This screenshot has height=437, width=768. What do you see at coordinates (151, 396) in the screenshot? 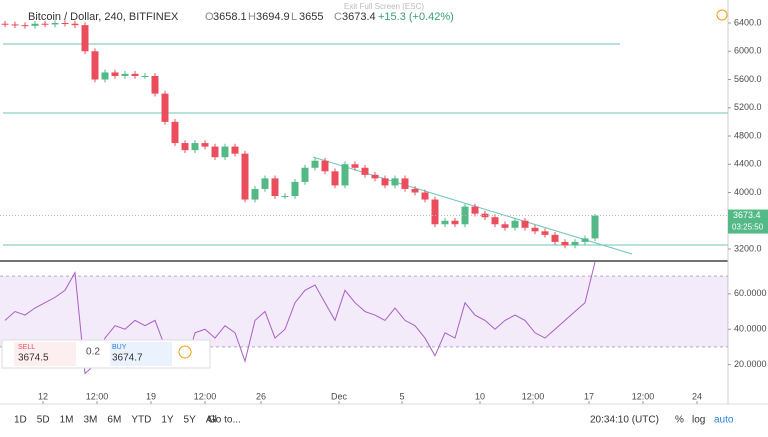
I see `x-tick-label: 19` at bounding box center [151, 396].